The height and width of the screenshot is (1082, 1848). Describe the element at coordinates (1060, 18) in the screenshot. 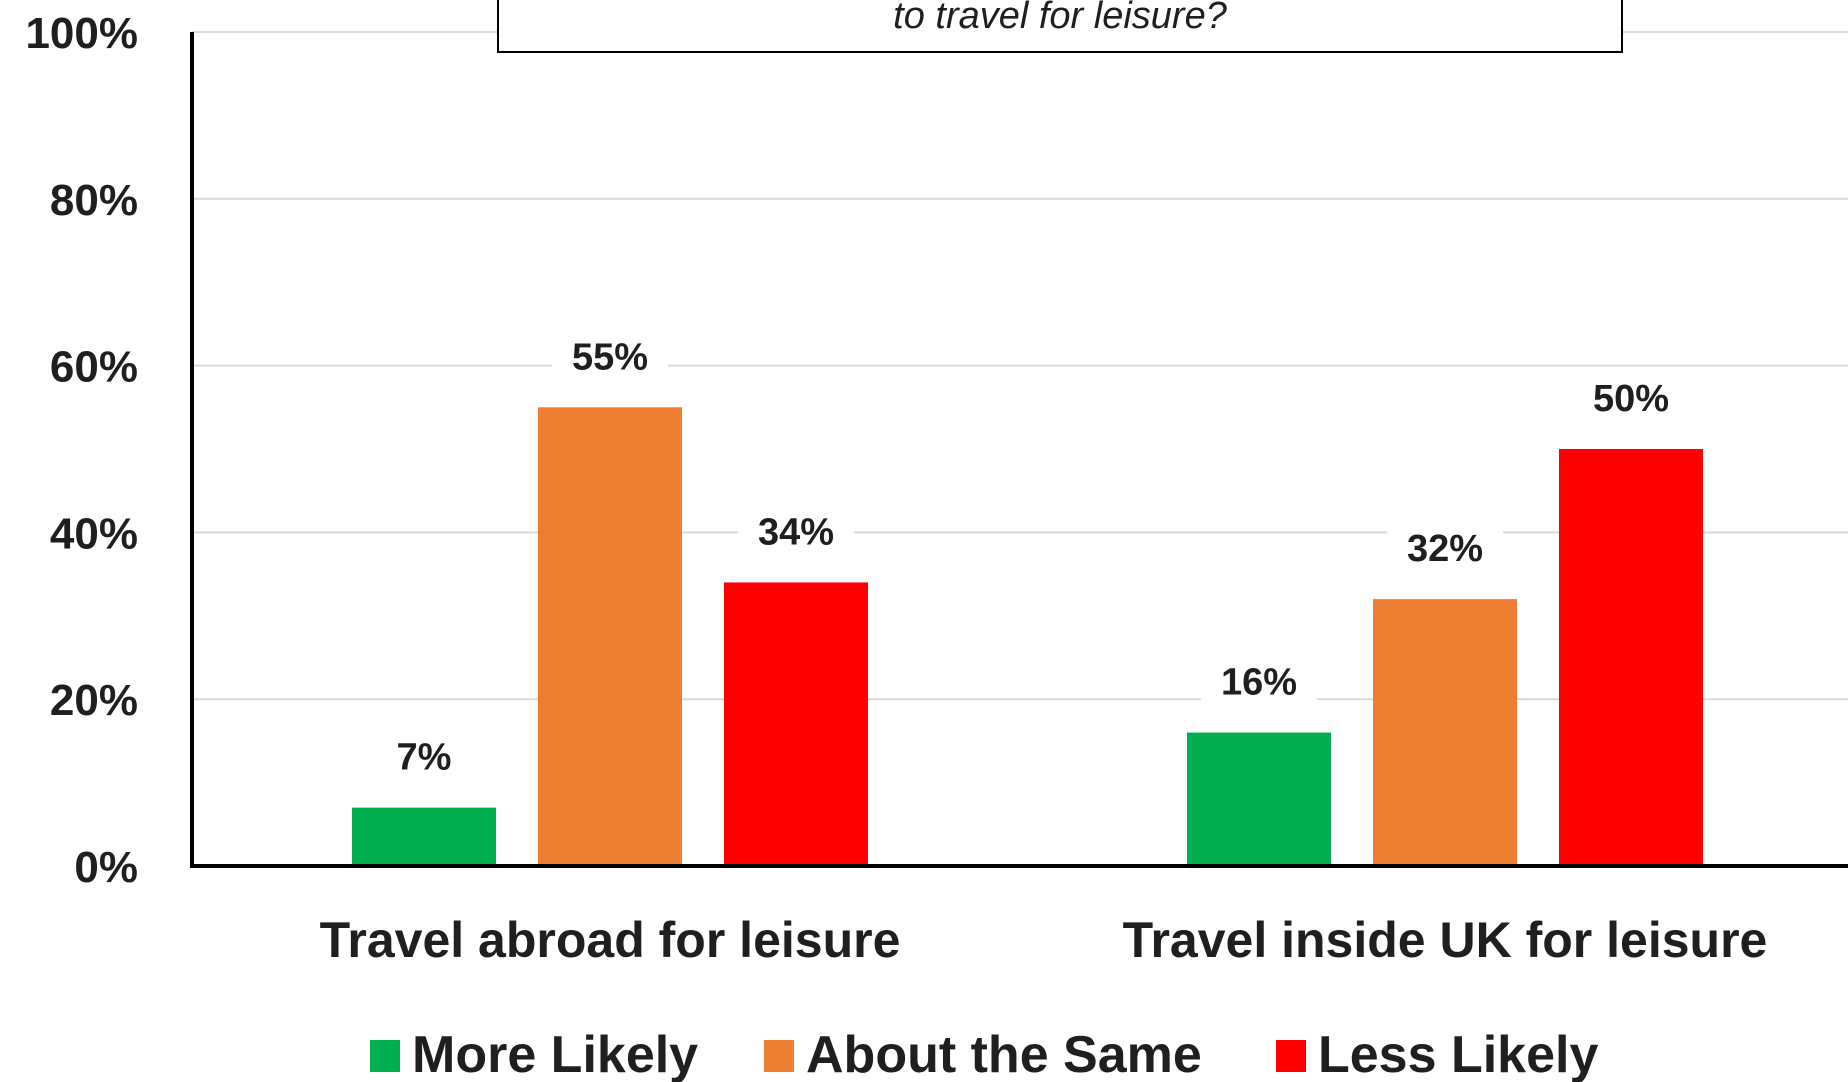

I see `chart-title: to travel for leisure?` at that location.